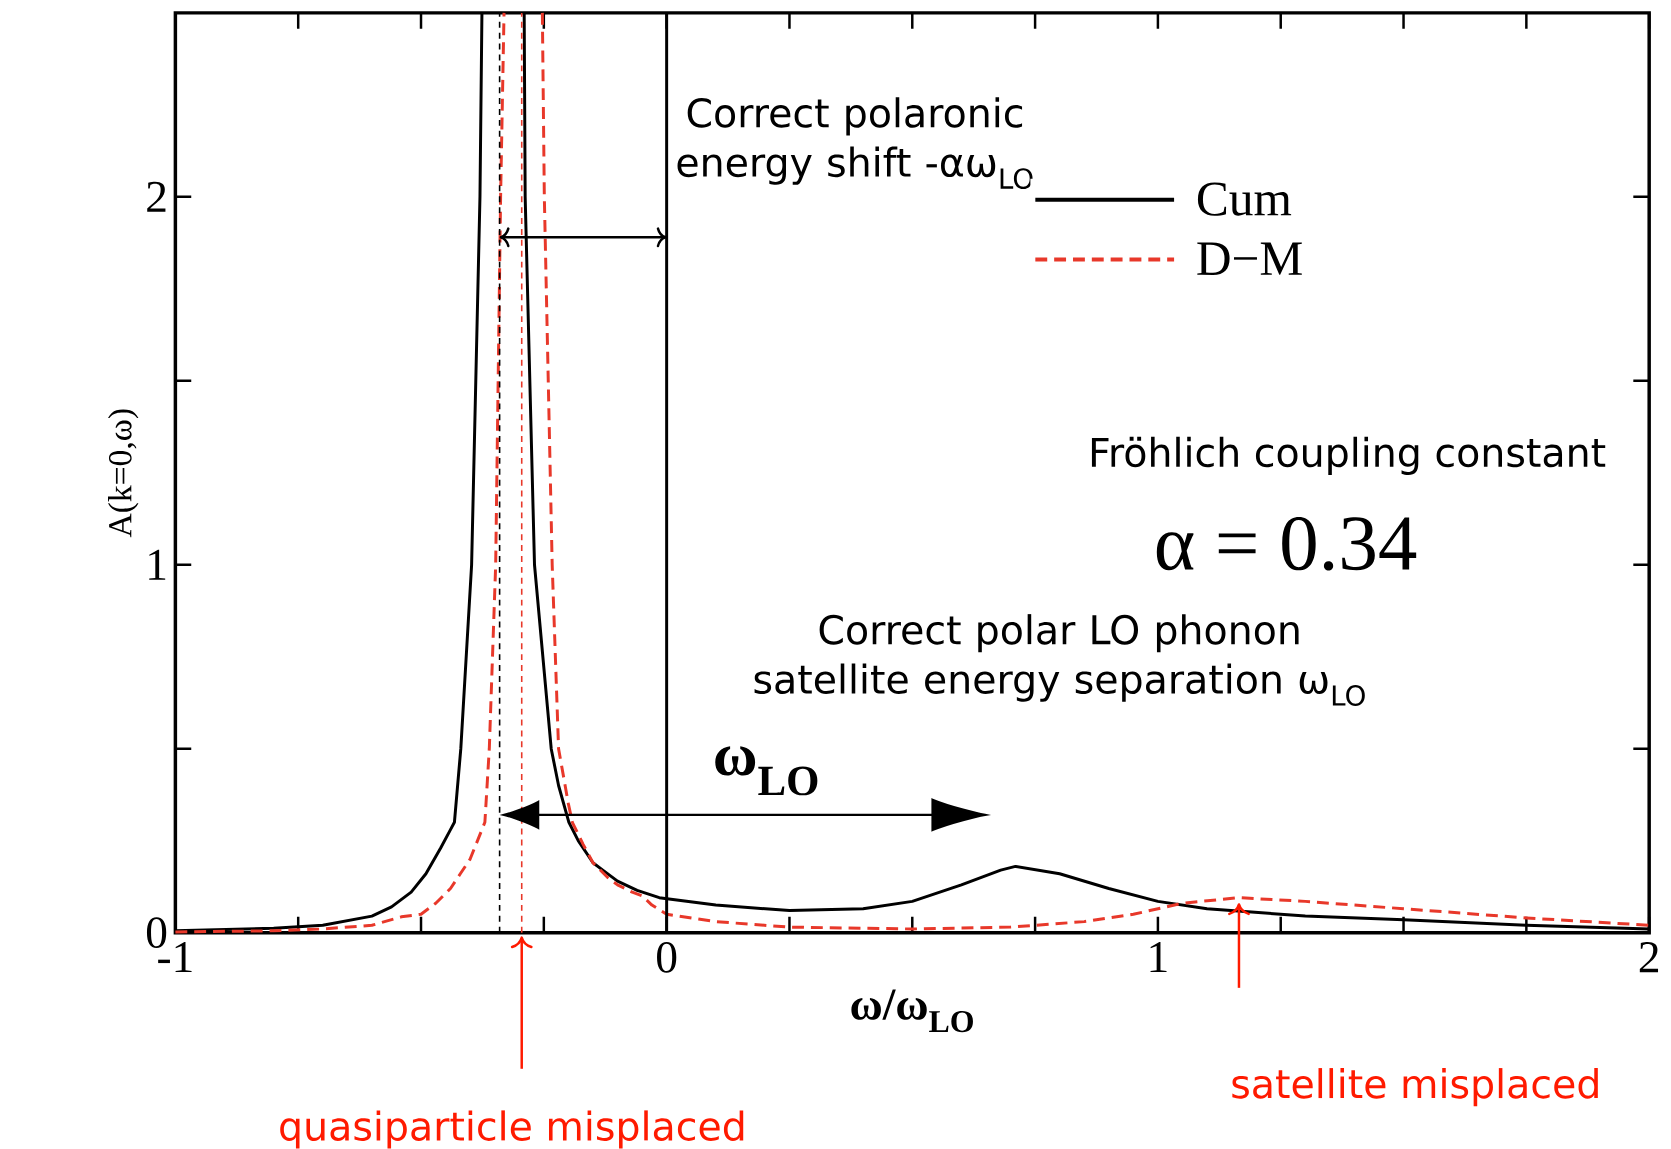 The height and width of the screenshot is (1149, 1671). Describe the element at coordinates (912, 1011) in the screenshot. I see `x-axis-title: ω/ω$_{LO}$` at that location.